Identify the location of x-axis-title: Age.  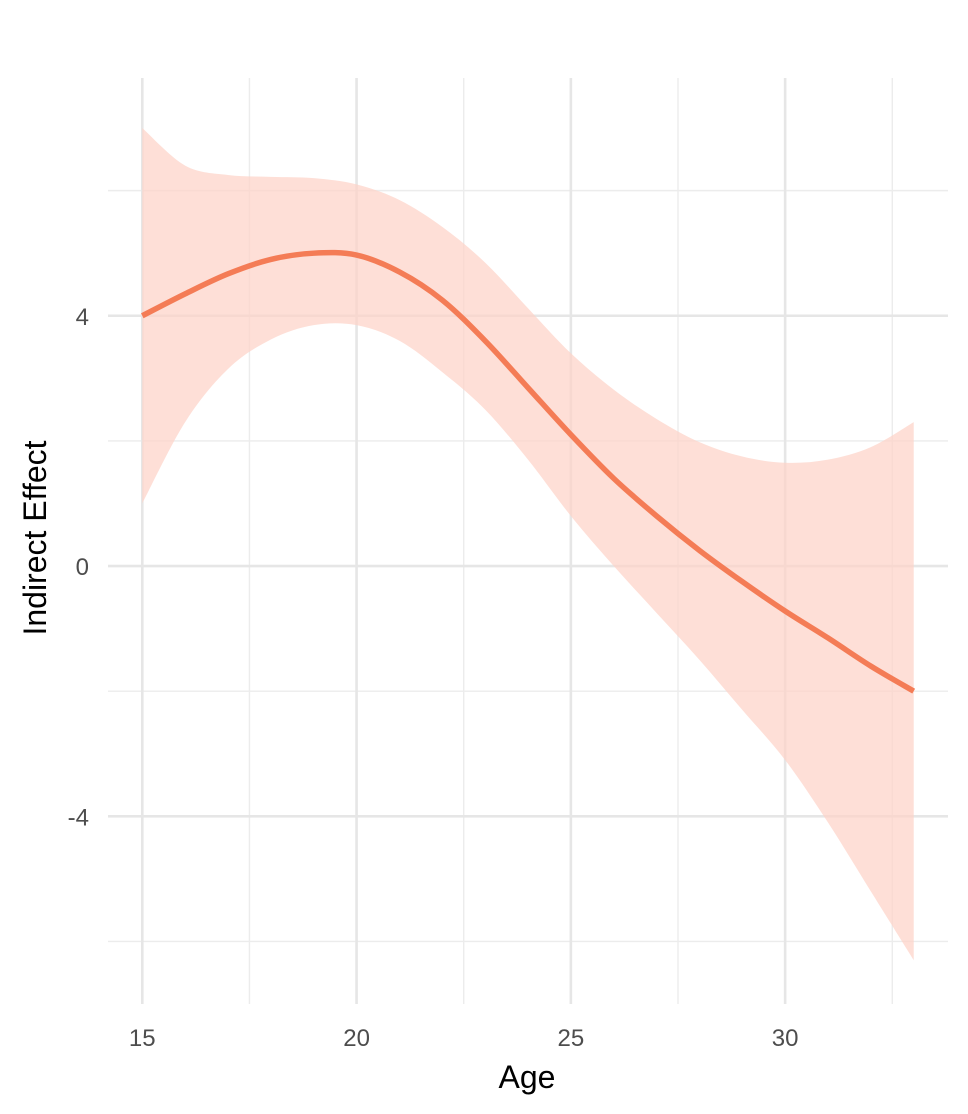
(527, 1077).